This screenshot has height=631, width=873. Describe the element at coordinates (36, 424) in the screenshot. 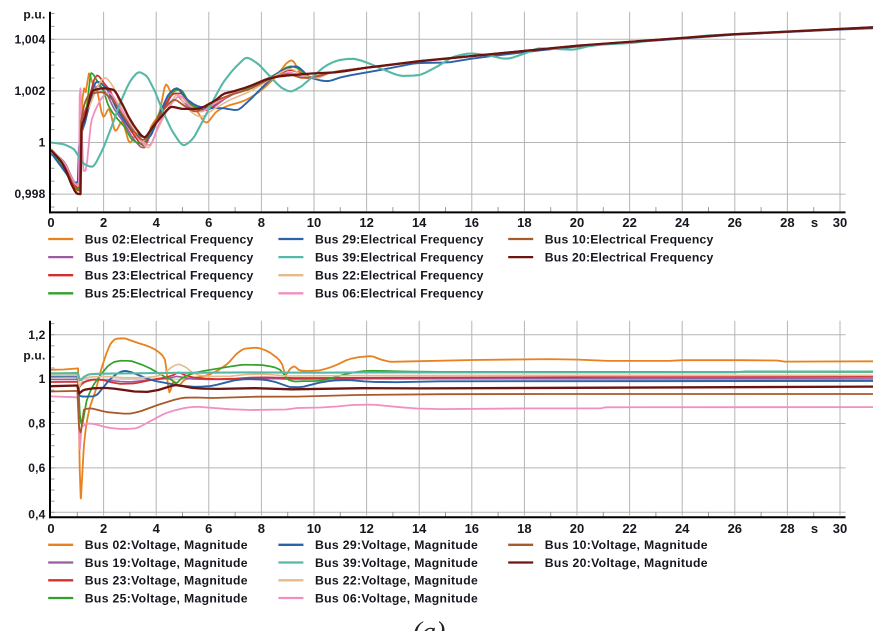

I see `svg-text: 0,8` at that location.